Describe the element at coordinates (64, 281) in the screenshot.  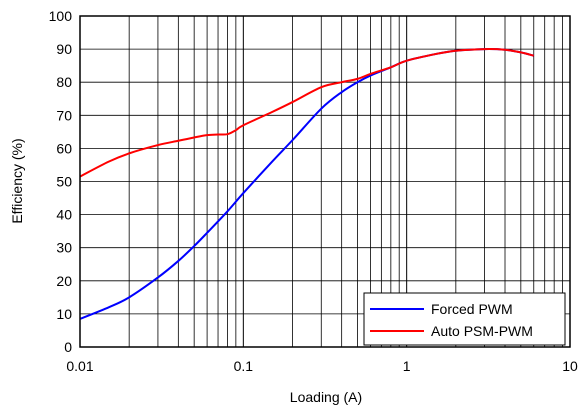
I see `y-tick-label: 20` at that location.